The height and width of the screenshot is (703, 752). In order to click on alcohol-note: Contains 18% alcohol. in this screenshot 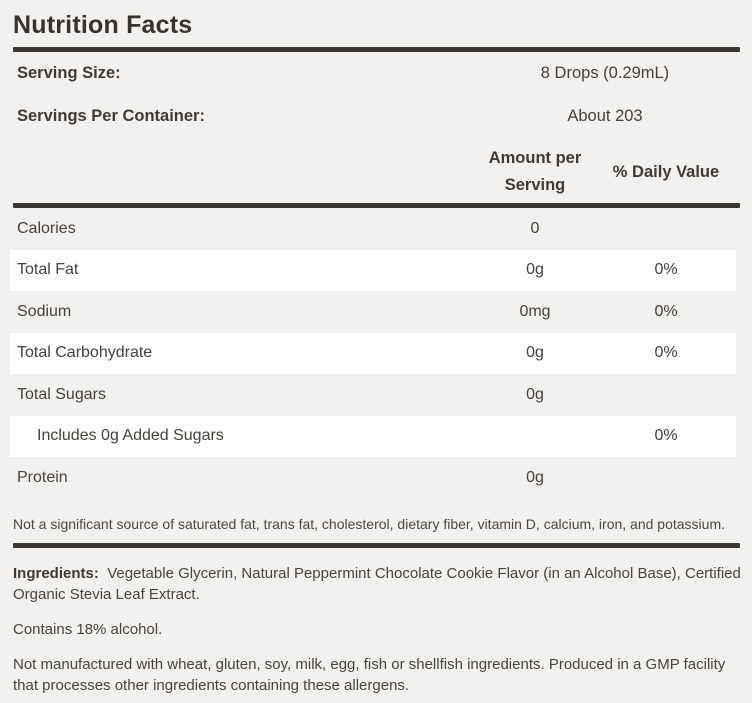, I will do `click(88, 629)`.